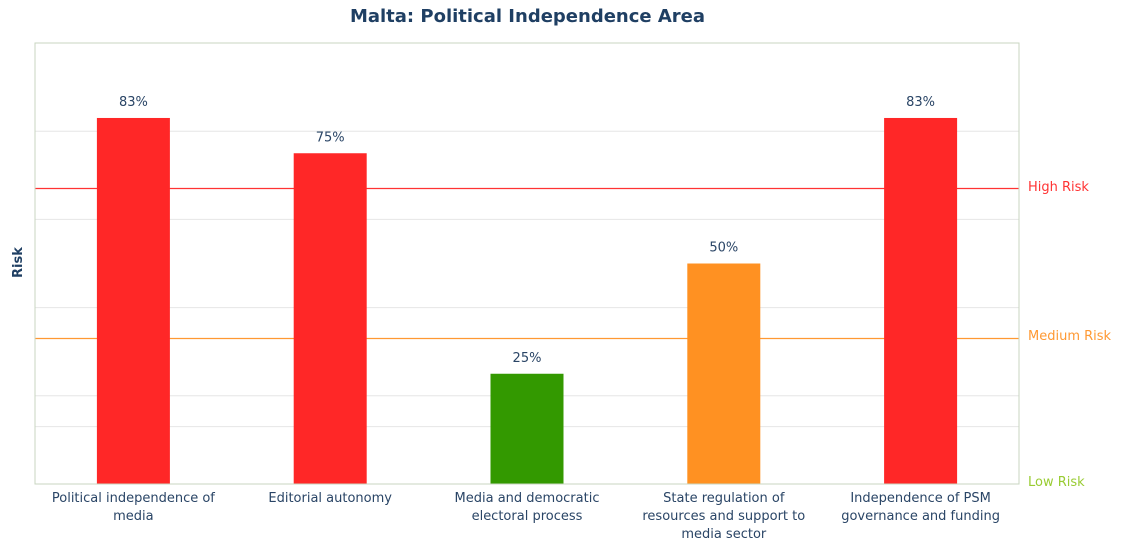 Image resolution: width=1123 pixels, height=544 pixels. I want to click on data-label: 50%, so click(723, 248).